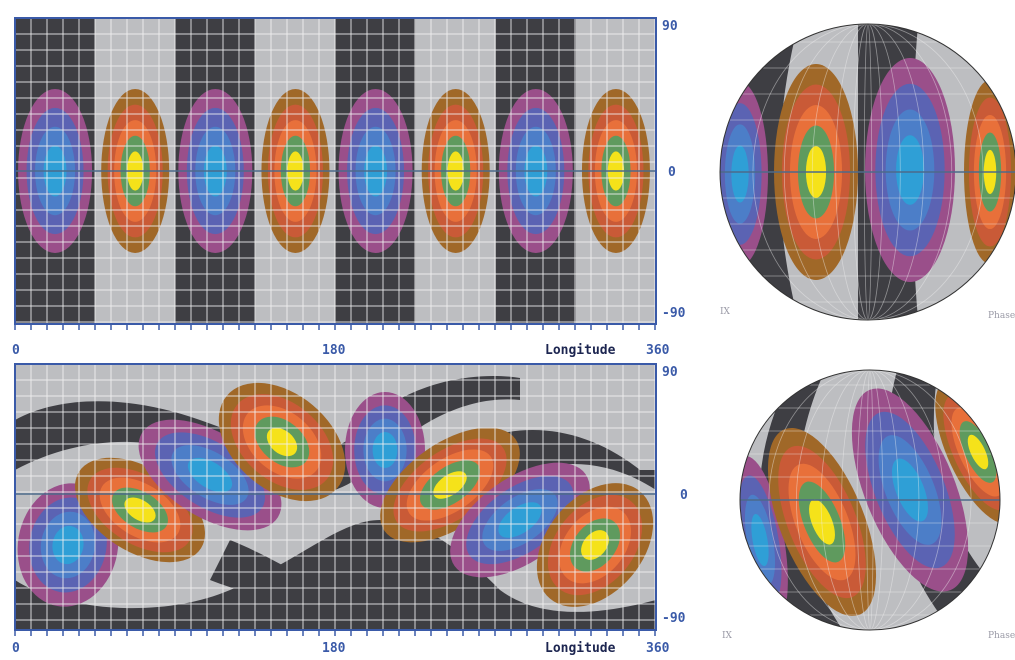  I want to click on bottom-globe-outline, so click(870, 500).